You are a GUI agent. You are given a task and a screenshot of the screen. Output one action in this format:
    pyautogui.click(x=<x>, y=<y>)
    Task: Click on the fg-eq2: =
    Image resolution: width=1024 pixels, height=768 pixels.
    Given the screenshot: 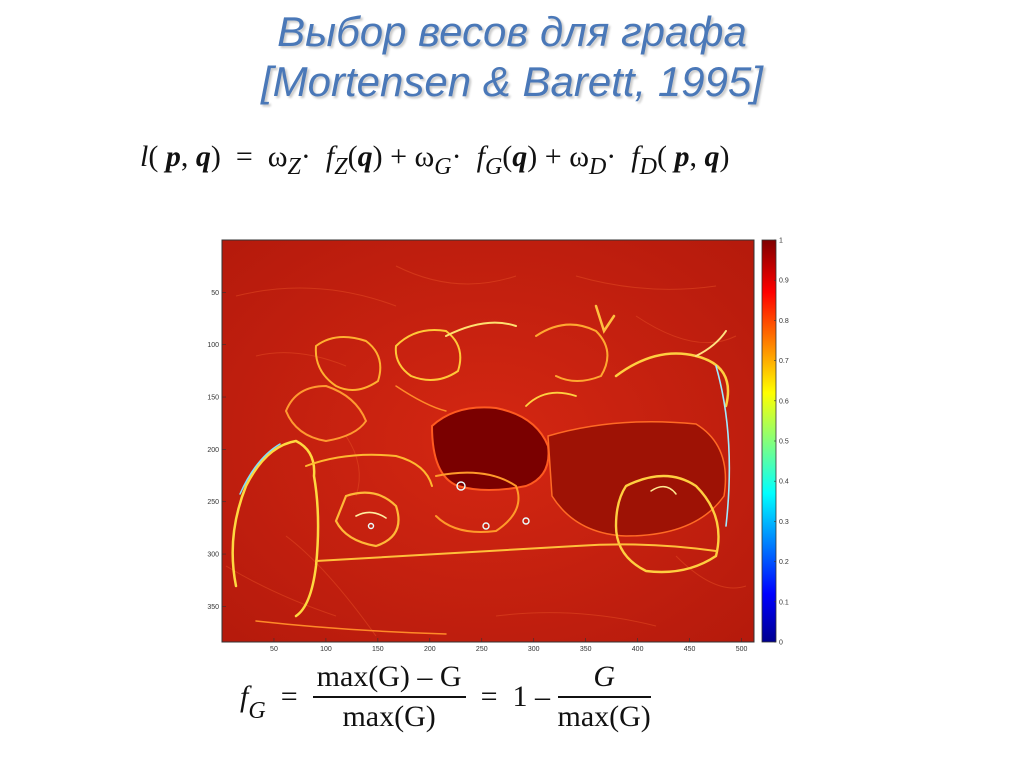 What is the action you would take?
    pyautogui.click(x=489, y=696)
    